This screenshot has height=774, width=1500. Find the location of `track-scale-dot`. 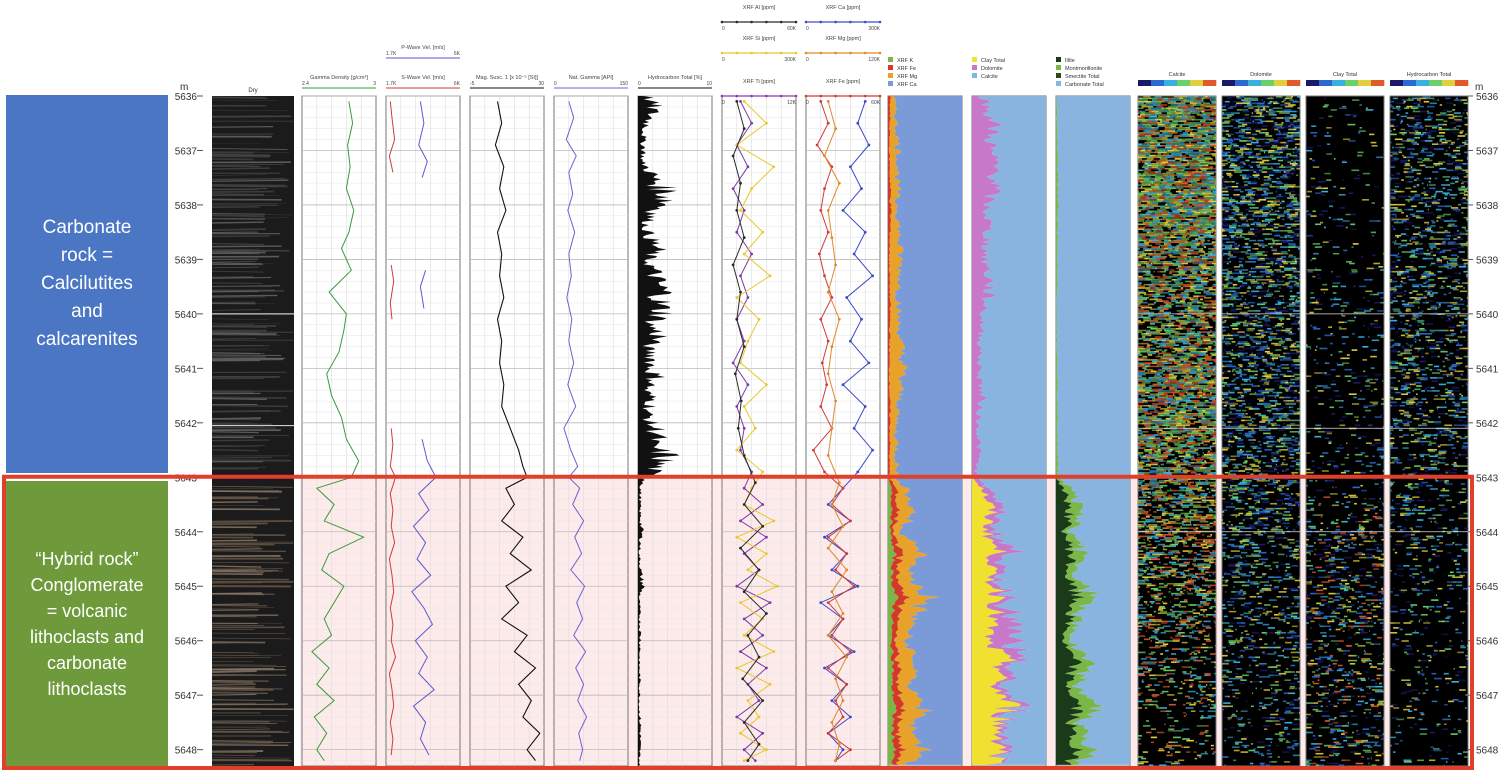

track-scale-dot is located at coordinates (737, 22).